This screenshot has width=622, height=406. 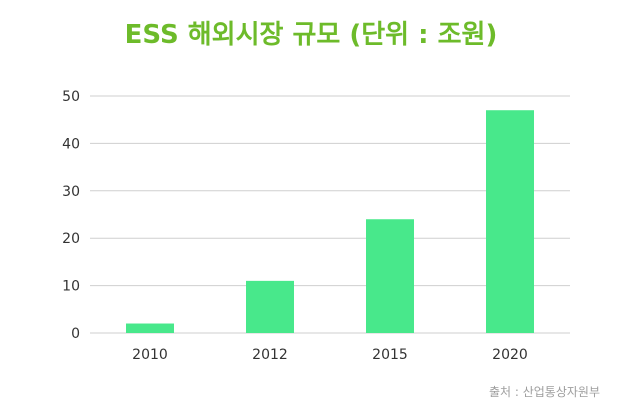 I want to click on chart-title: ESS 해외시장 규모 (단위 : 조원), so click(x=311, y=35).